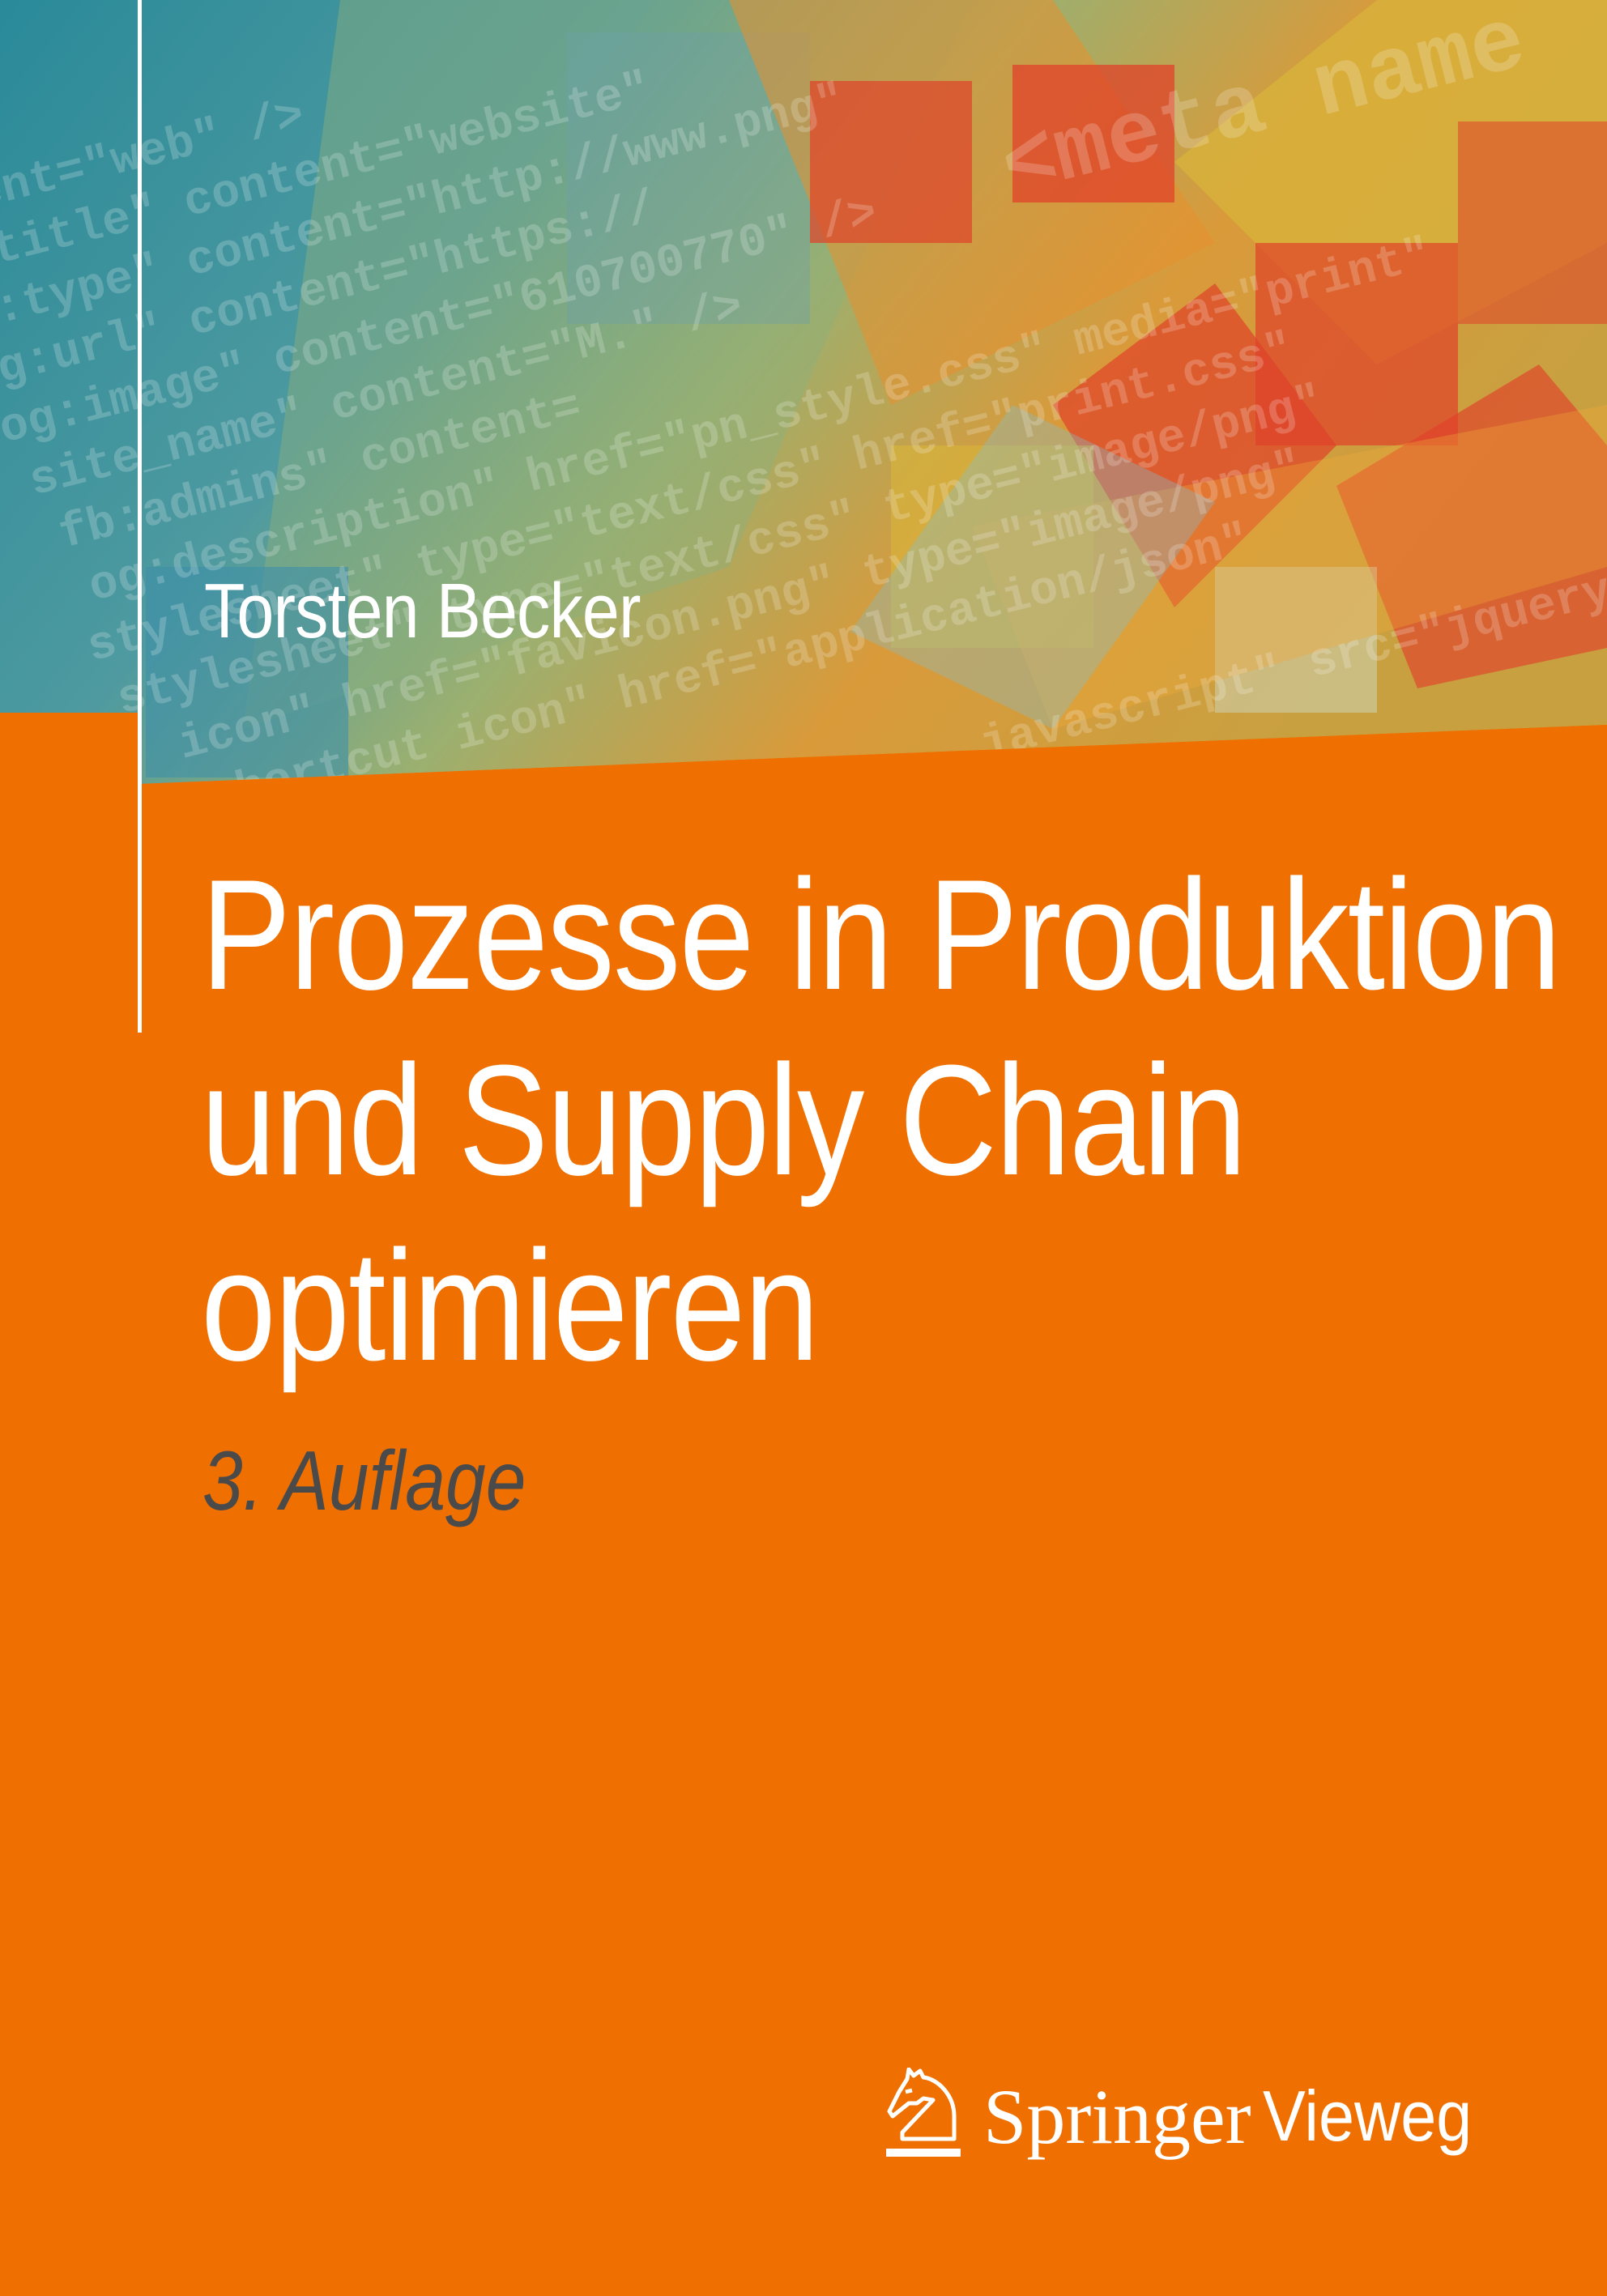 This screenshot has height=2296, width=1607. Describe the element at coordinates (923, 2113) in the screenshot. I see `knight-horse-icon` at that location.